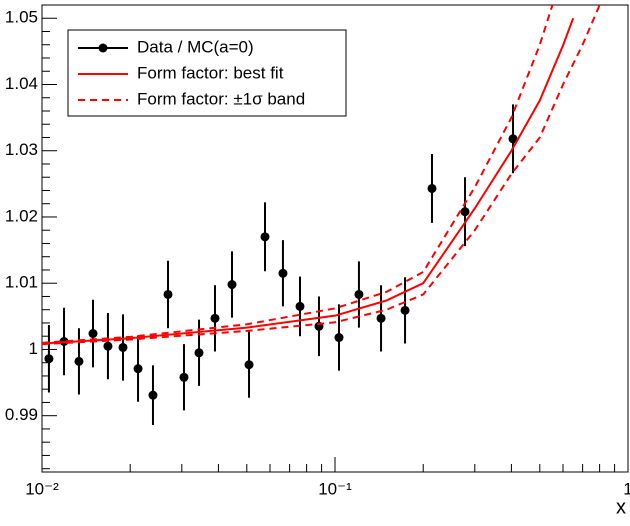  What do you see at coordinates (210, 72) in the screenshot?
I see `legend-label: Form factor: best fit` at bounding box center [210, 72].